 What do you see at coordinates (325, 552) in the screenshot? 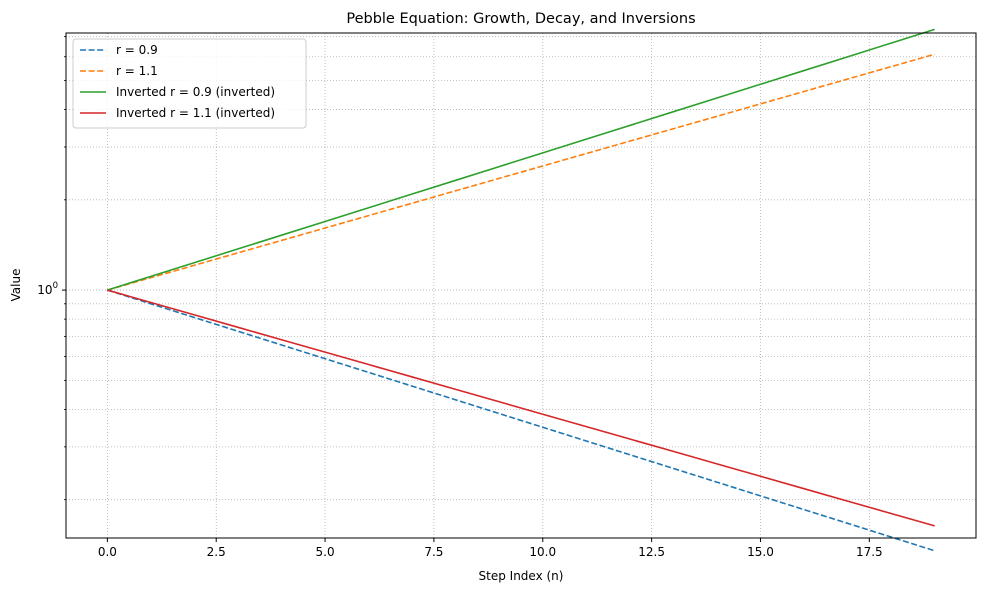
I see `x-tick-label: 5.0` at bounding box center [325, 552].